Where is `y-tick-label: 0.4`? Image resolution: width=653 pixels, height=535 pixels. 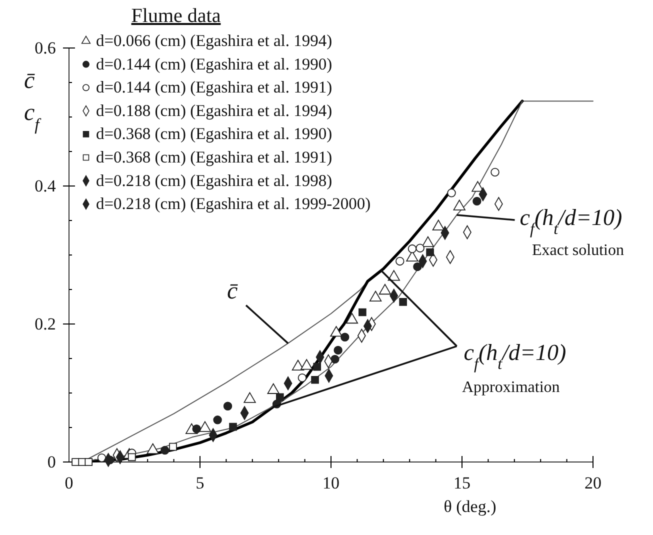
y-tick-label: 0.4 is located at coordinates (45, 186).